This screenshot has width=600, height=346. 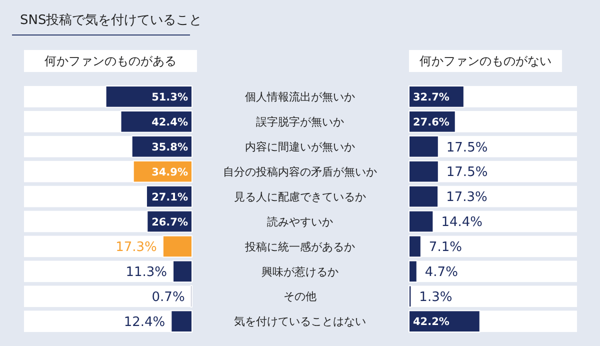 What do you see at coordinates (300, 221) in the screenshot?
I see `y-tick-label: 読みやすいか` at bounding box center [300, 221].